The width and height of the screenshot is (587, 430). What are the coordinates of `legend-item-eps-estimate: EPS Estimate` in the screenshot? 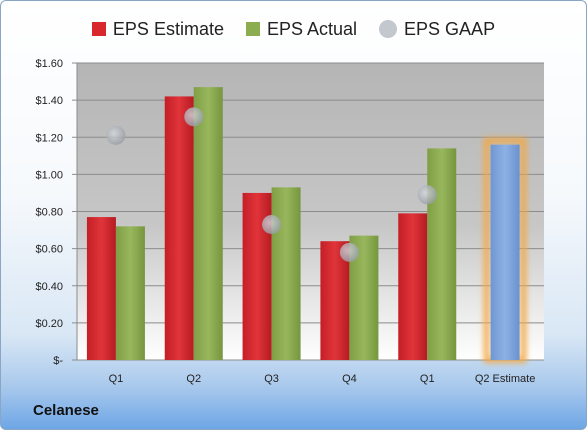 It's located at (157, 29).